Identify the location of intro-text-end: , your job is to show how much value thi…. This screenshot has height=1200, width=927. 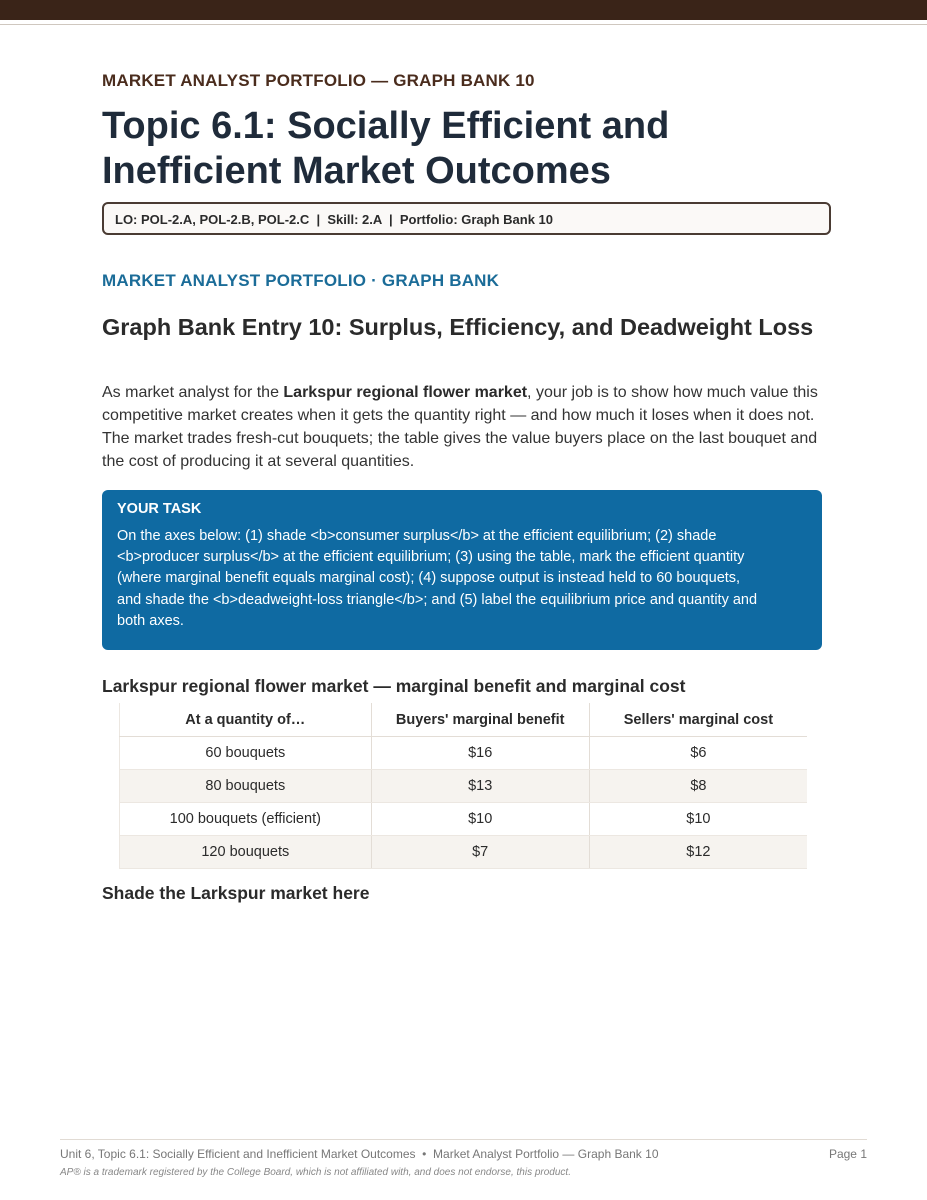
(460, 427).